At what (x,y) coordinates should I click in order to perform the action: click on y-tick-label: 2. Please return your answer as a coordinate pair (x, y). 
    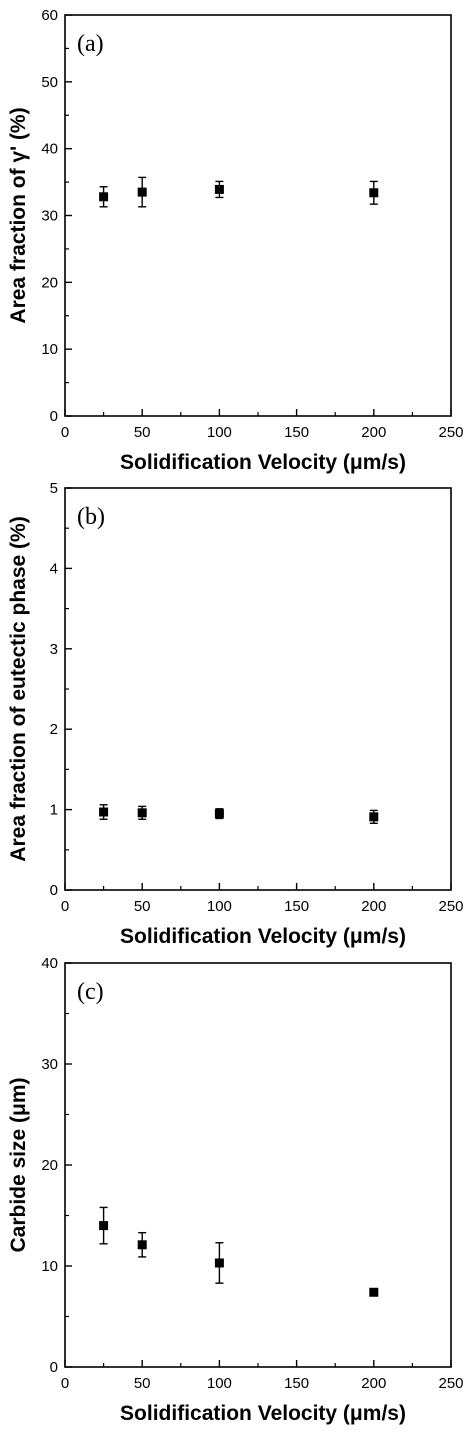
    Looking at the image, I should click on (54, 729).